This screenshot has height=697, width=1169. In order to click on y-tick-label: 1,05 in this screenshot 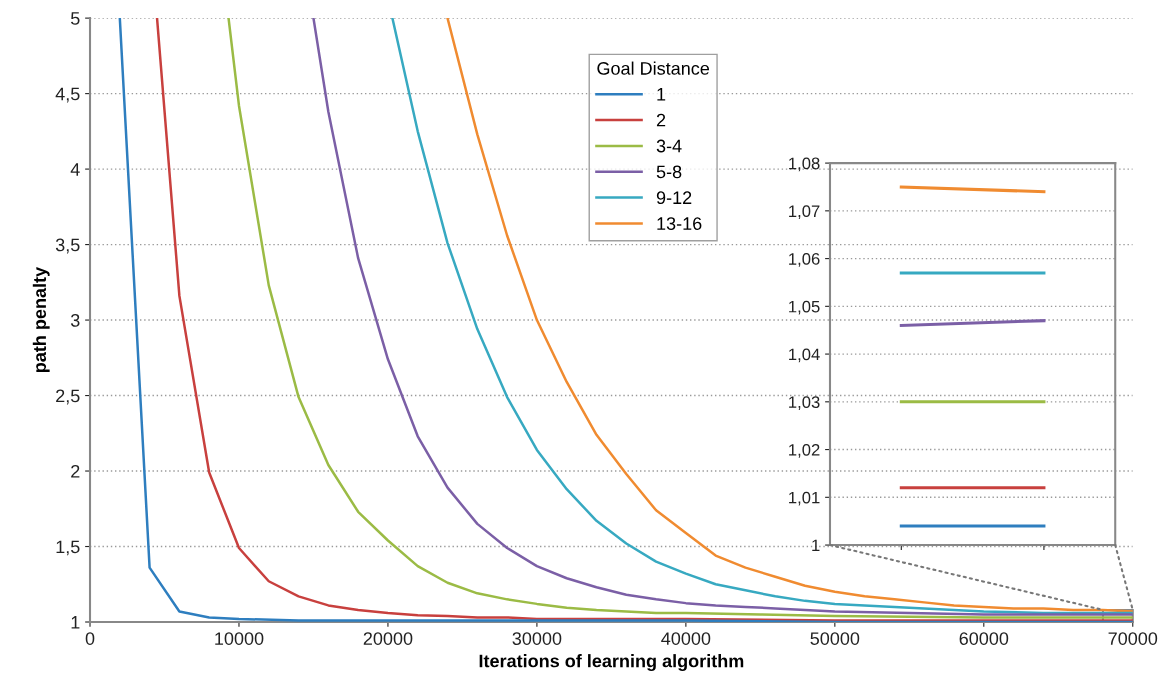, I will do `click(804, 307)`.